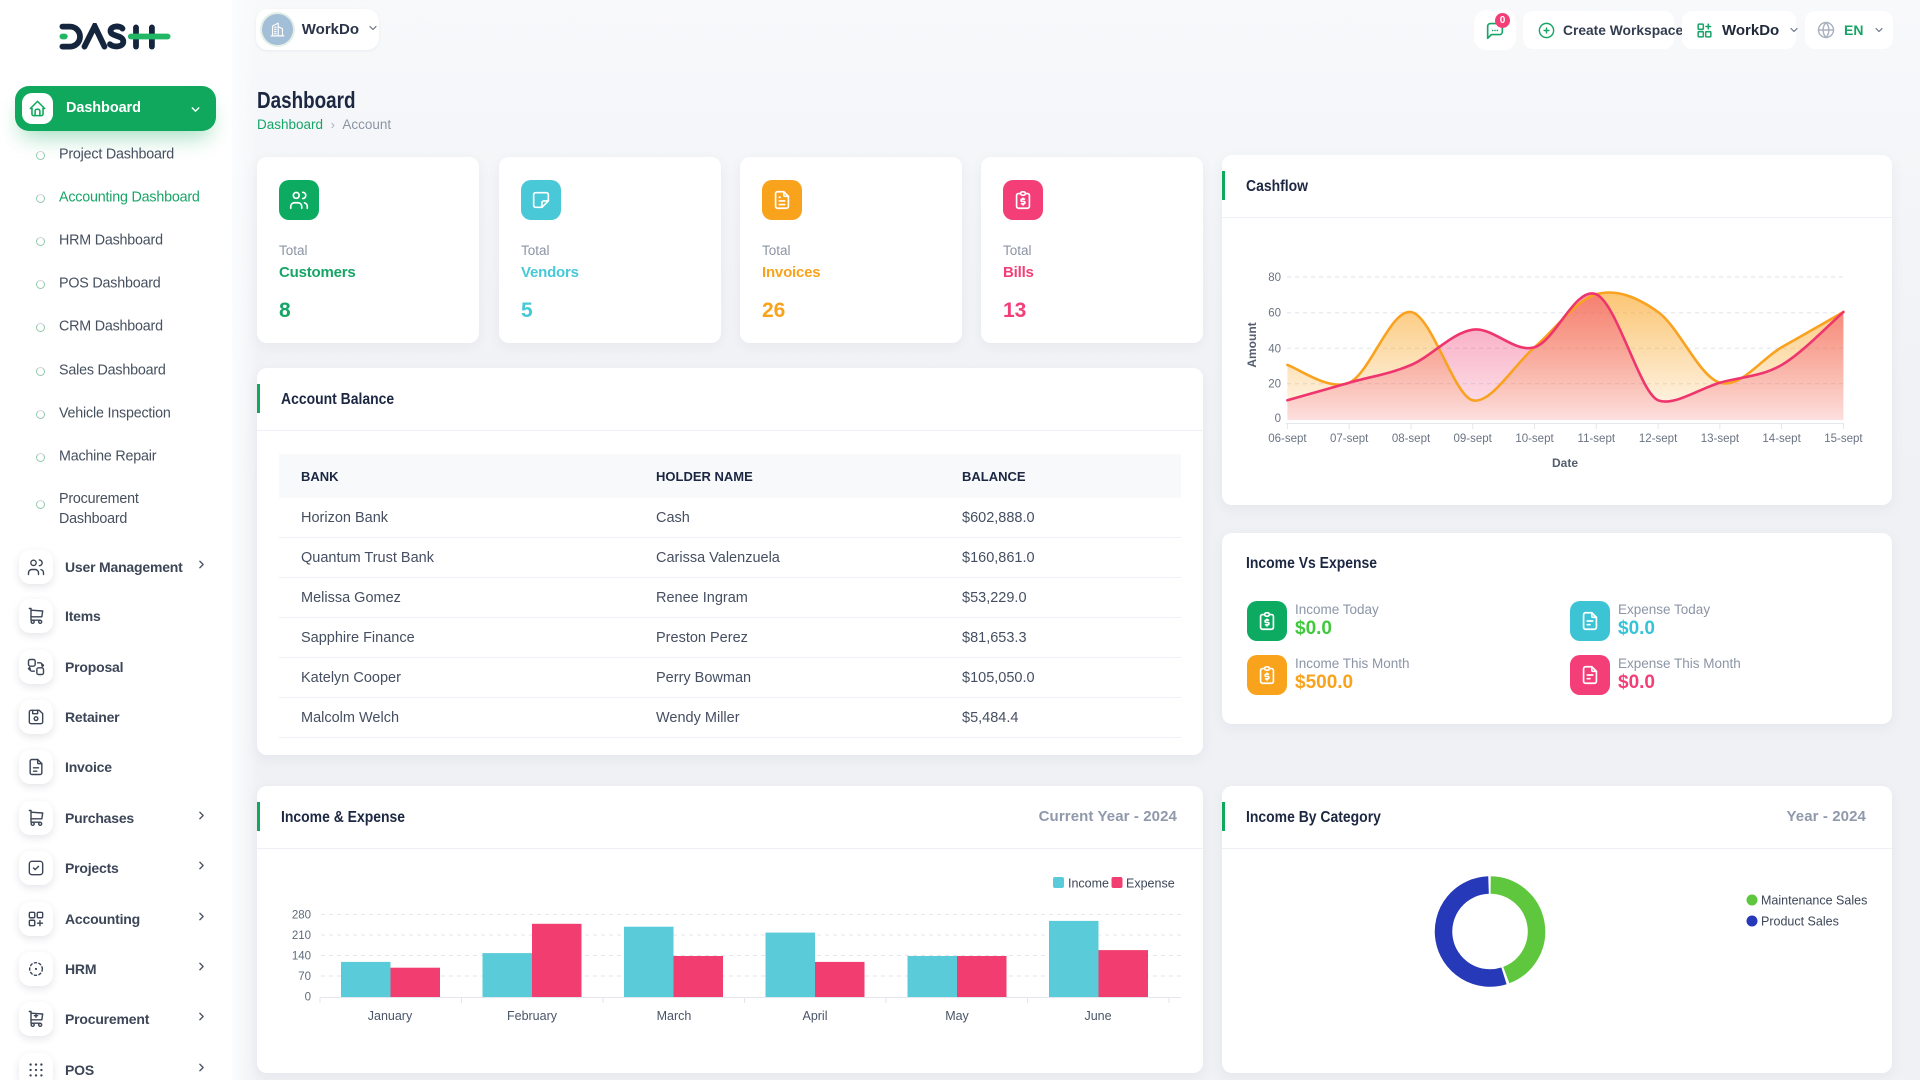 Image resolution: width=1920 pixels, height=1080 pixels. Describe the element at coordinates (1088, 884) in the screenshot. I see `svg-text: Income` at that location.